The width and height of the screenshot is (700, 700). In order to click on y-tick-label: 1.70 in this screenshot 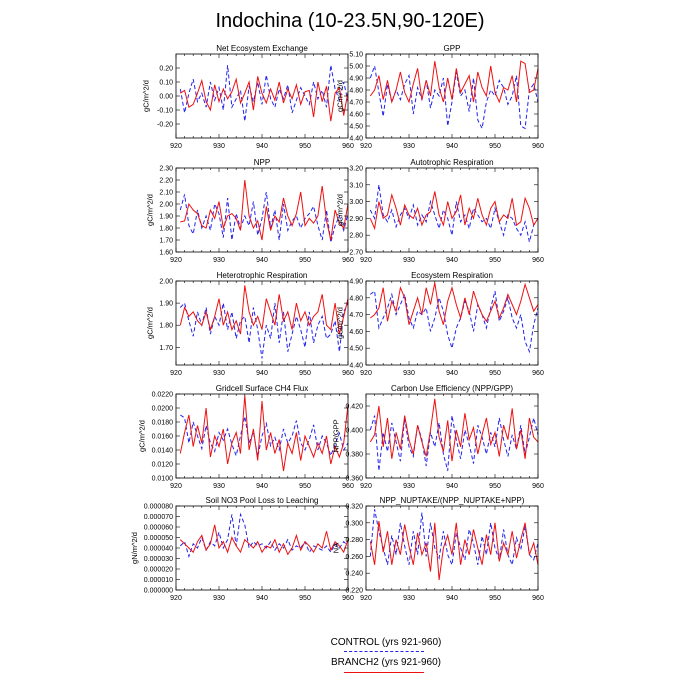, I will do `click(166, 348)`.